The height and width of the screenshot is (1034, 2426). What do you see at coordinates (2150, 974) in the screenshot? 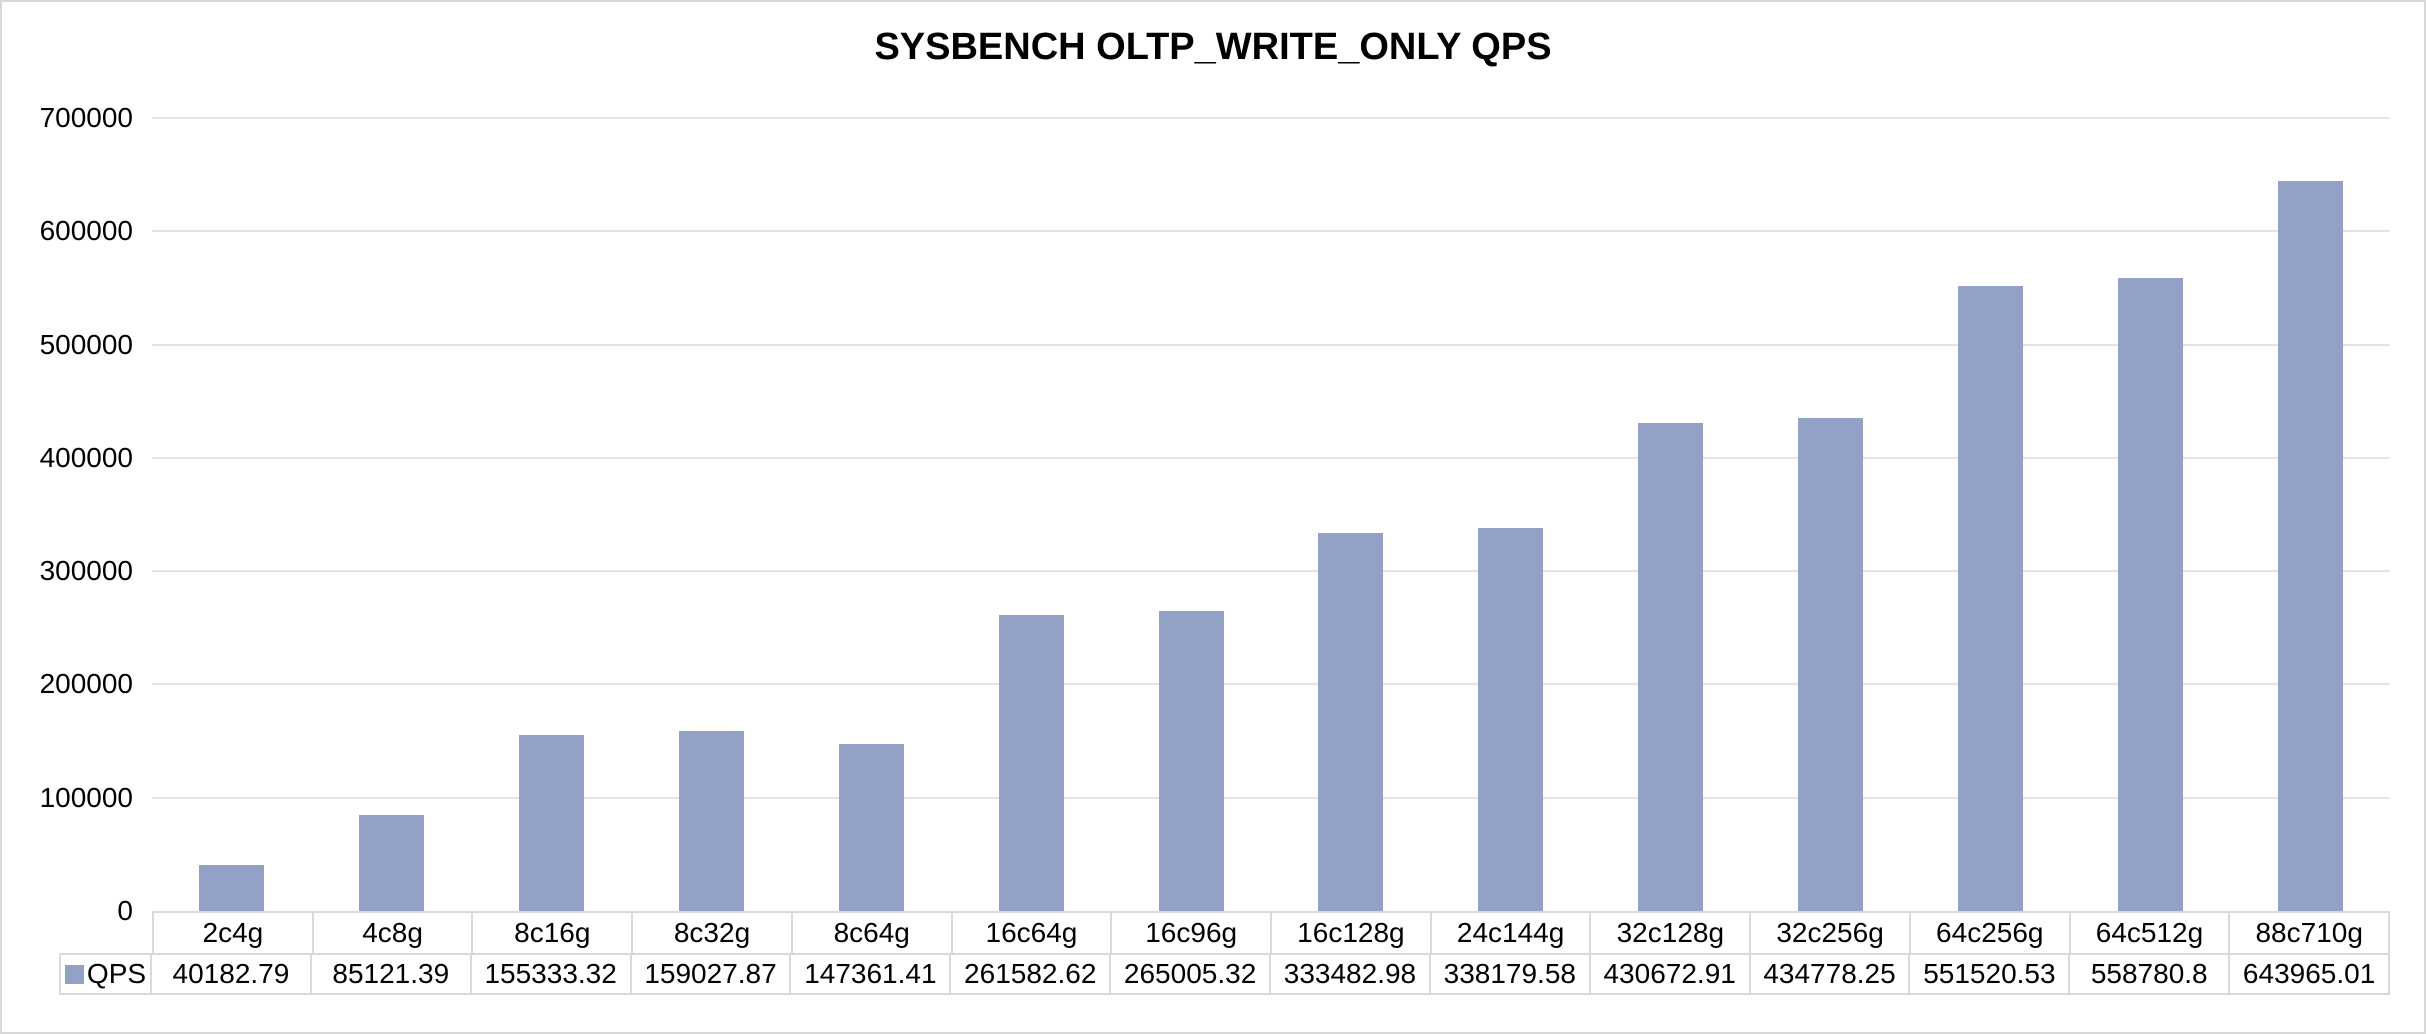
I see `value-cell-64c512g: 558780.8` at bounding box center [2150, 974].